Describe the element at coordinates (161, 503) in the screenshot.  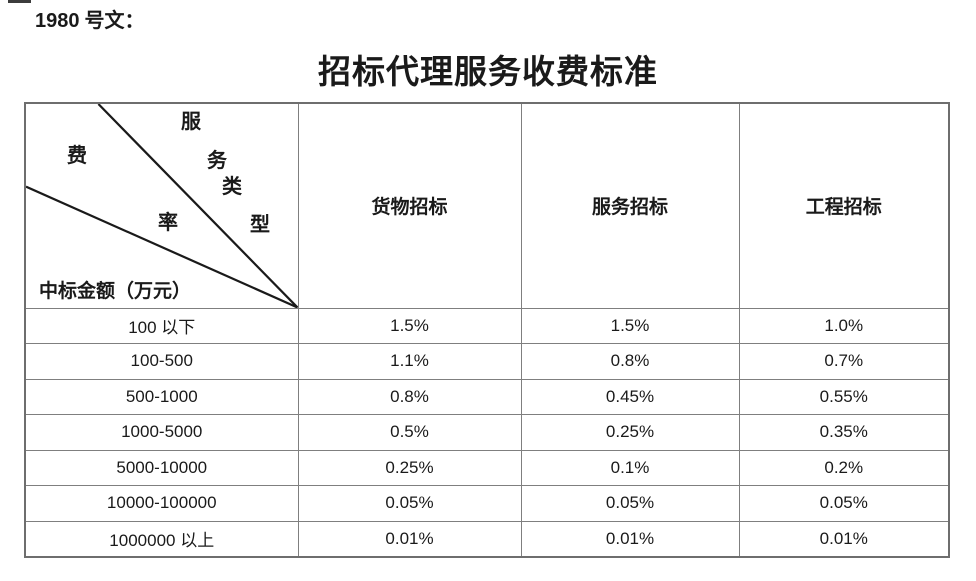
I see `row-range-label: 10000-100000` at that location.